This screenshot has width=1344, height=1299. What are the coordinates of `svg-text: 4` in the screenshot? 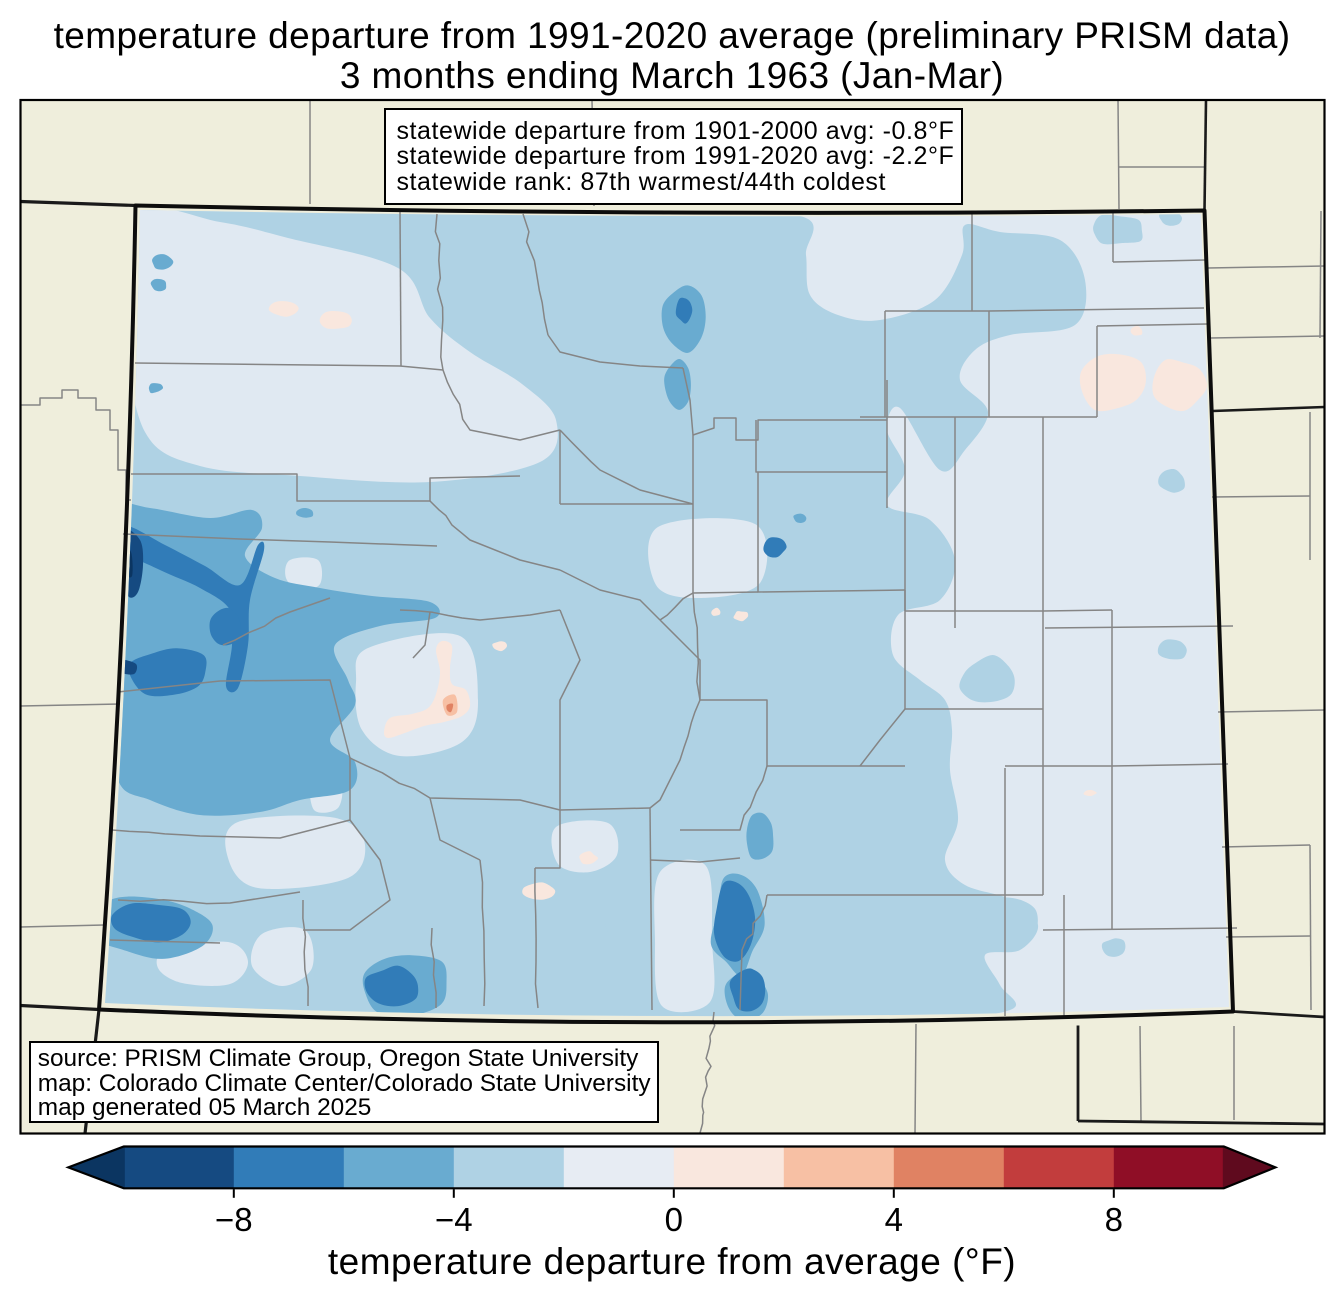 It's located at (894, 1219).